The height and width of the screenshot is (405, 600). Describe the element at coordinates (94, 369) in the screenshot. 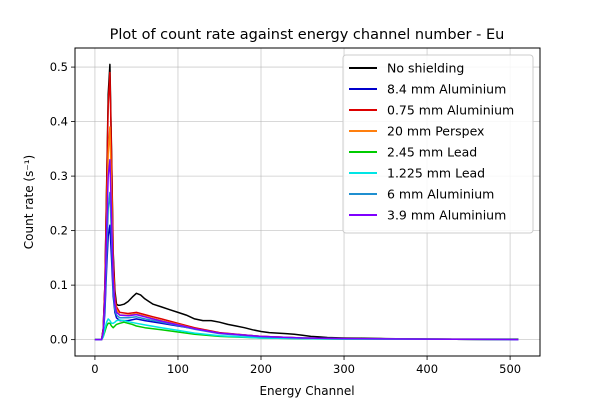

I see `x-tick-label: 0` at that location.